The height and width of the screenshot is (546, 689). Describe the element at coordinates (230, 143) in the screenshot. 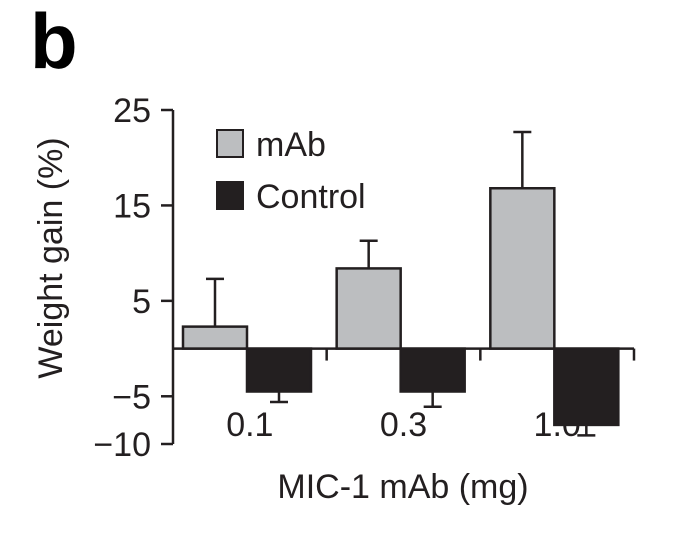

I see `legend-swatch-mab` at that location.